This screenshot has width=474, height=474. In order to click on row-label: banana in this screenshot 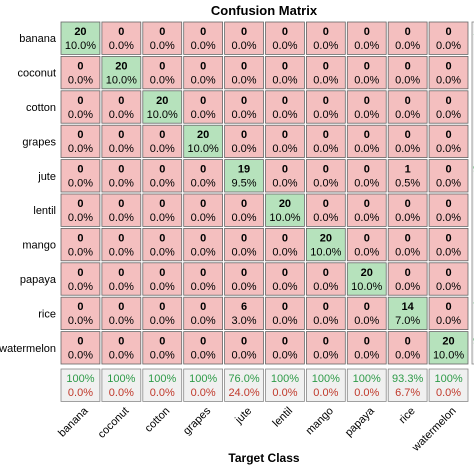, I will do `click(38, 39)`.